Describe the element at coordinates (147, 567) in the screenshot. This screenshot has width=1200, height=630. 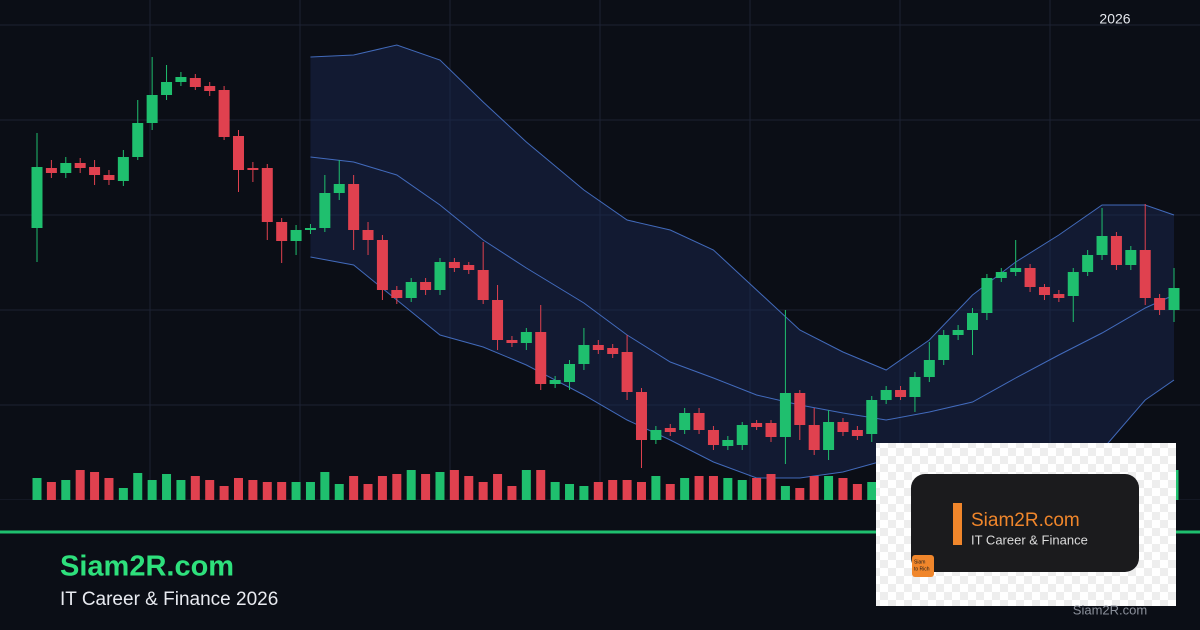
I see `site-name: Siam2R.com` at that location.